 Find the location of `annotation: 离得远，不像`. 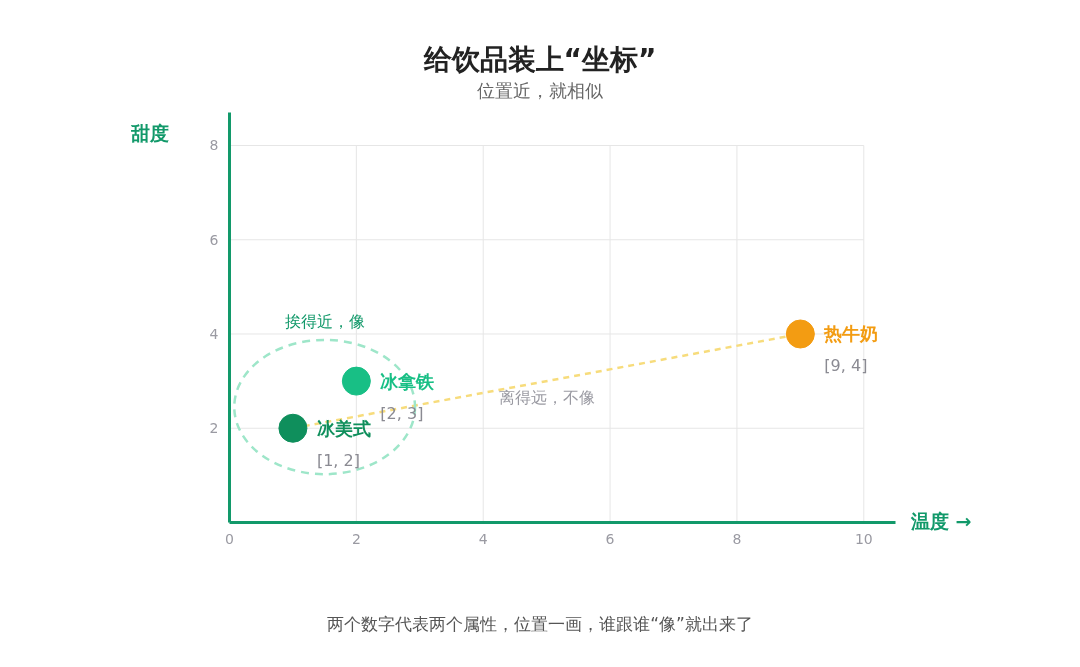

annotation: 离得远，不像 is located at coordinates (546, 397).